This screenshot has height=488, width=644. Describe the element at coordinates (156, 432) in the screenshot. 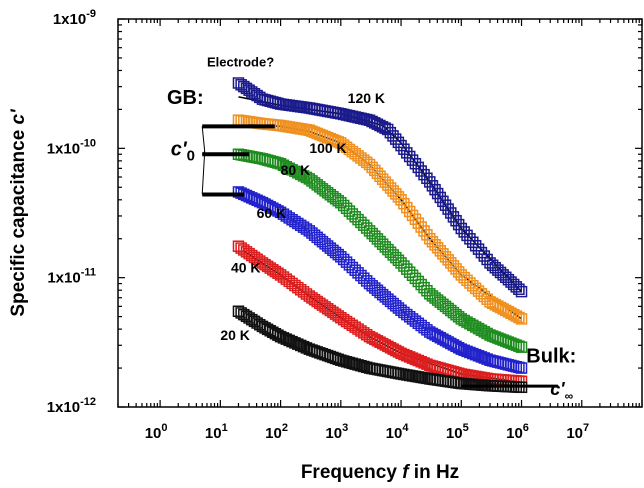

I see `x-tick-label: 10⁰` at that location.